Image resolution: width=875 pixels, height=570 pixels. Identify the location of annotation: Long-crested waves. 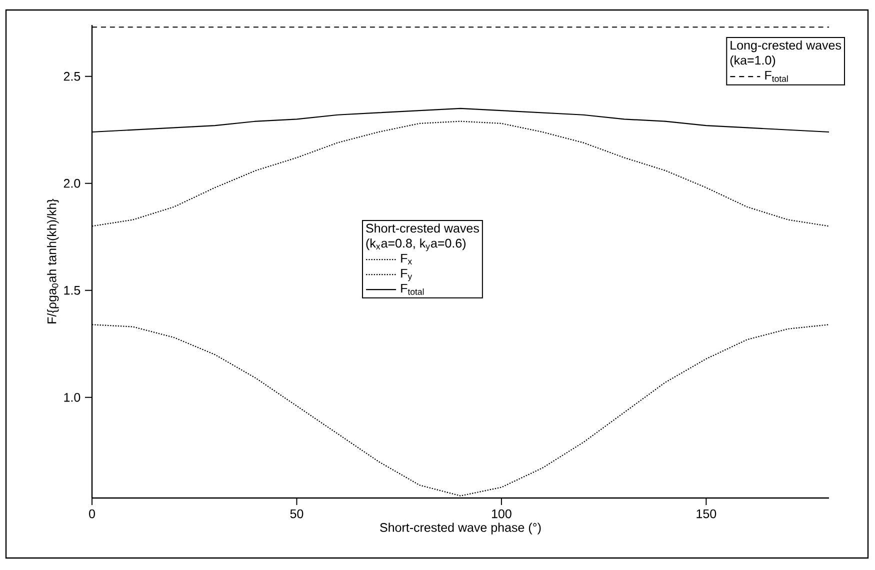
(786, 46).